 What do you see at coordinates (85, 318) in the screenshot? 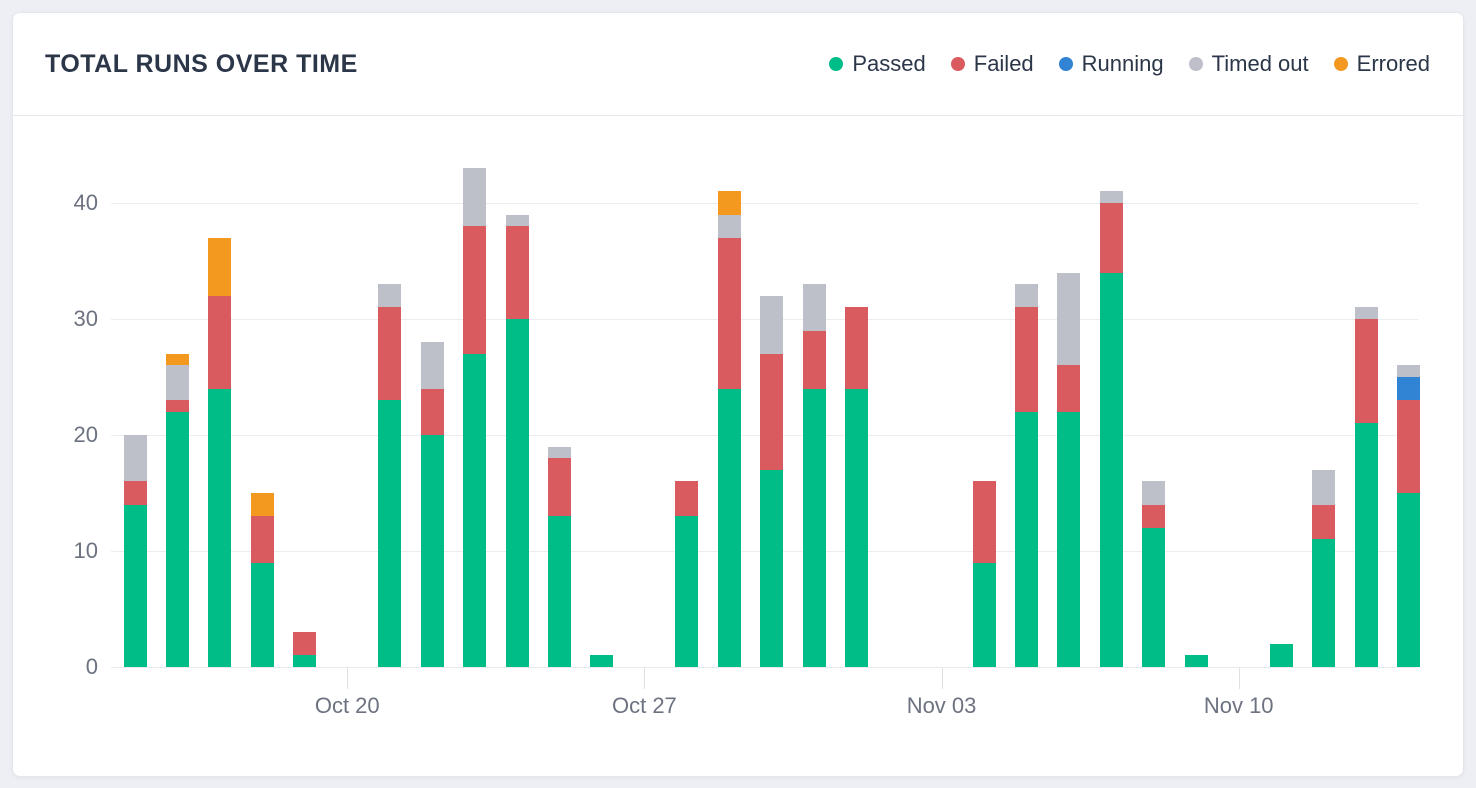
I see `y-axis-label-30: 30` at bounding box center [85, 318].